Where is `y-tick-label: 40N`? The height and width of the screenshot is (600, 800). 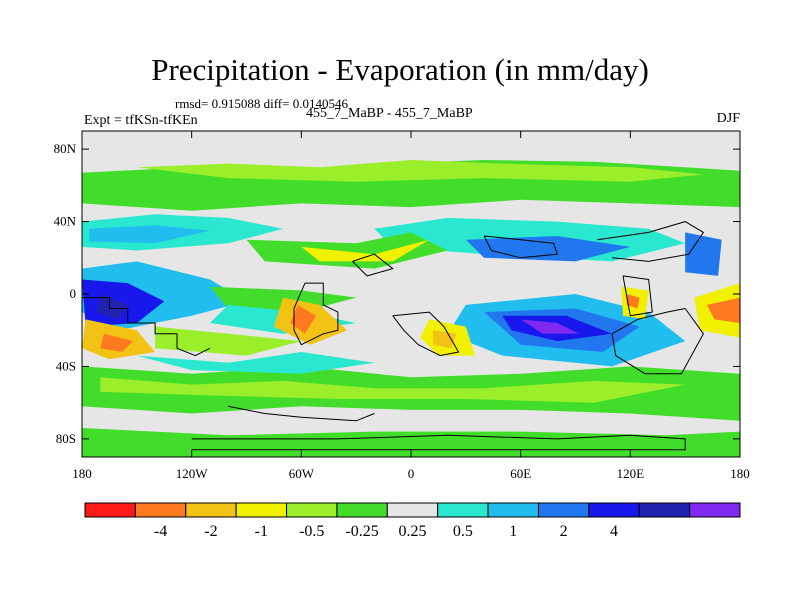 y-tick-label: 40N is located at coordinates (65, 221).